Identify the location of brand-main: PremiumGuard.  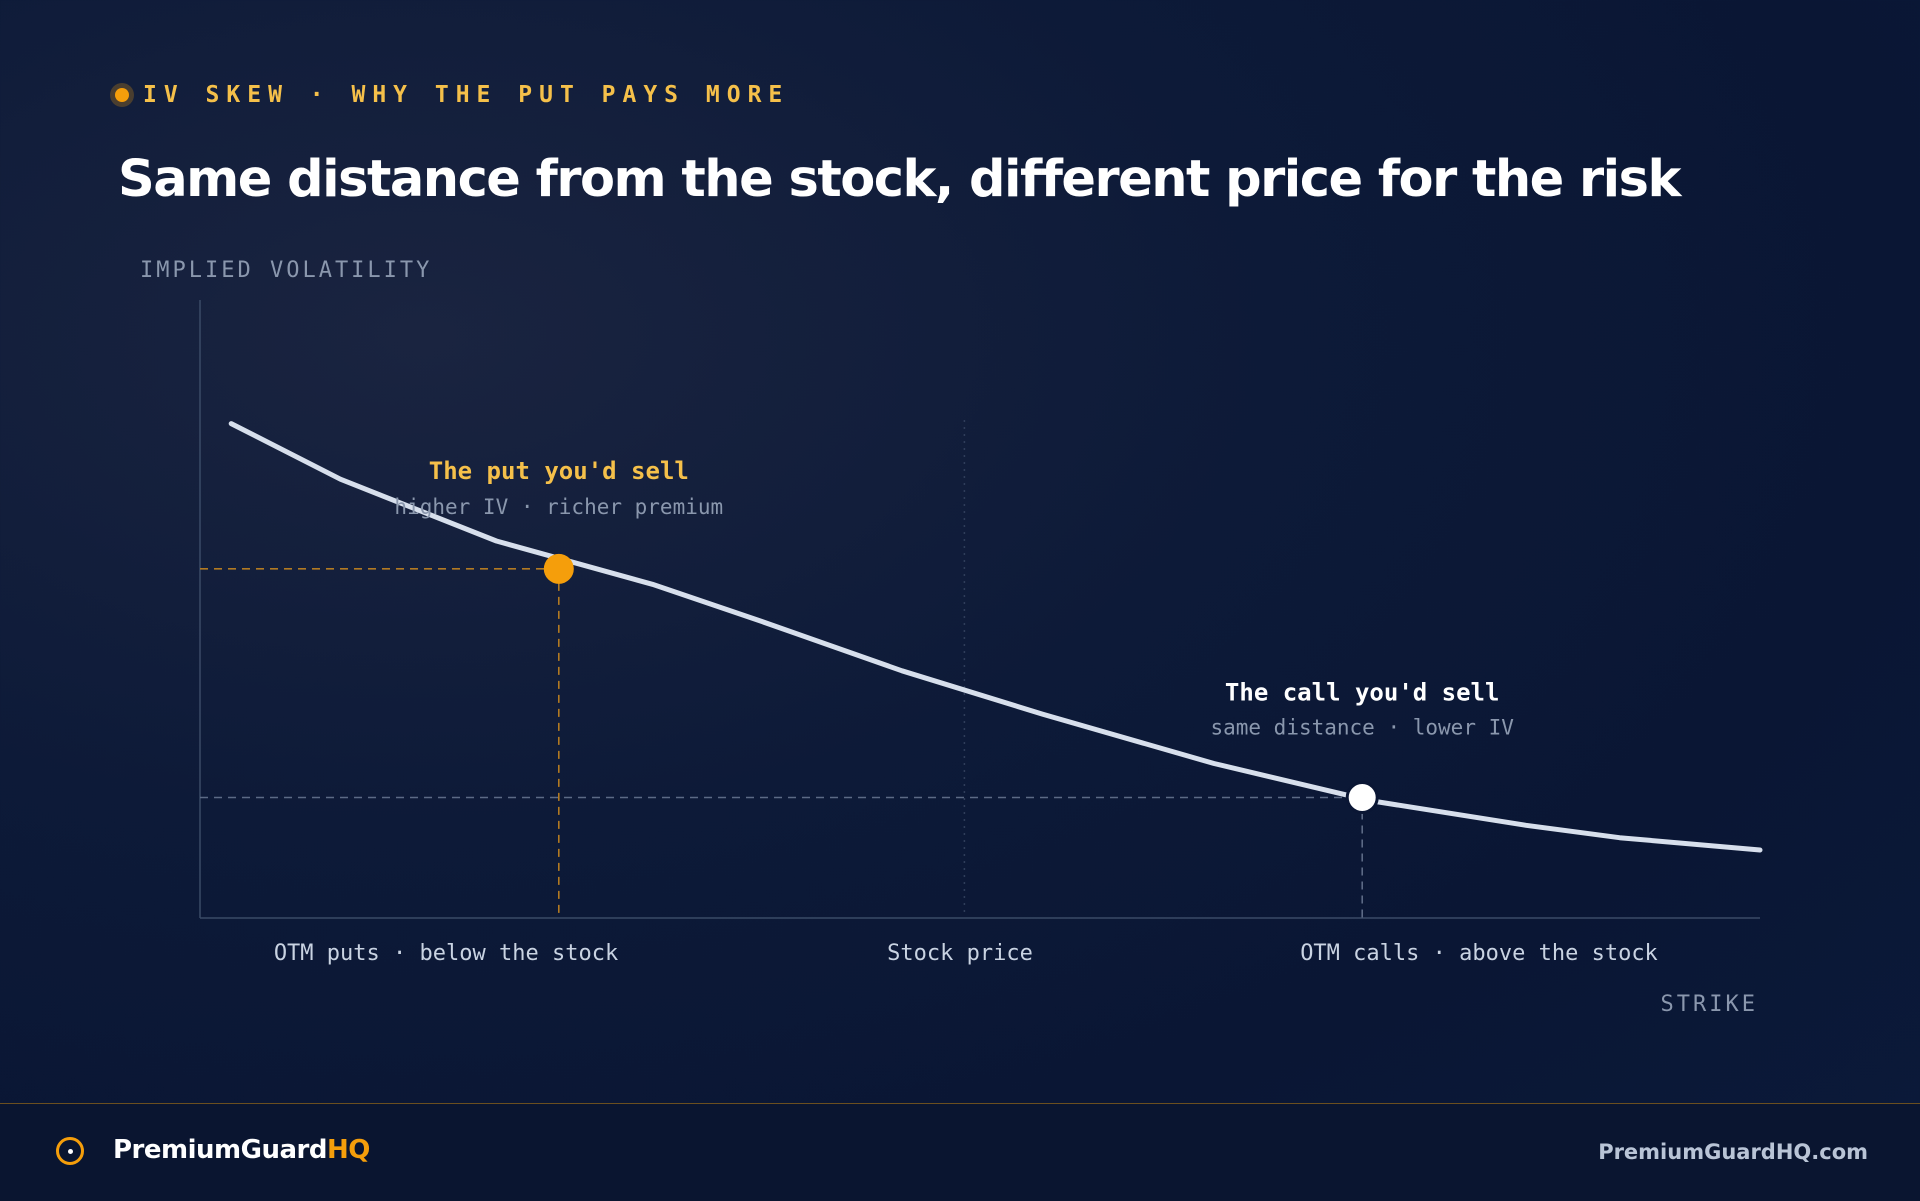
(220, 1150).